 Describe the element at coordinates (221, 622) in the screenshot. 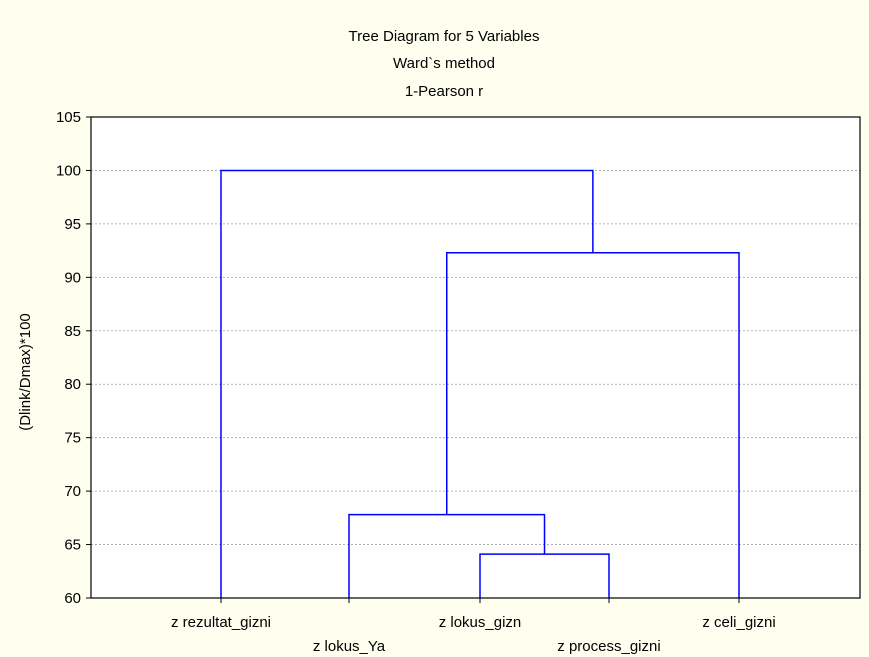

I see `leaf-label: z rezultat_gizni` at that location.